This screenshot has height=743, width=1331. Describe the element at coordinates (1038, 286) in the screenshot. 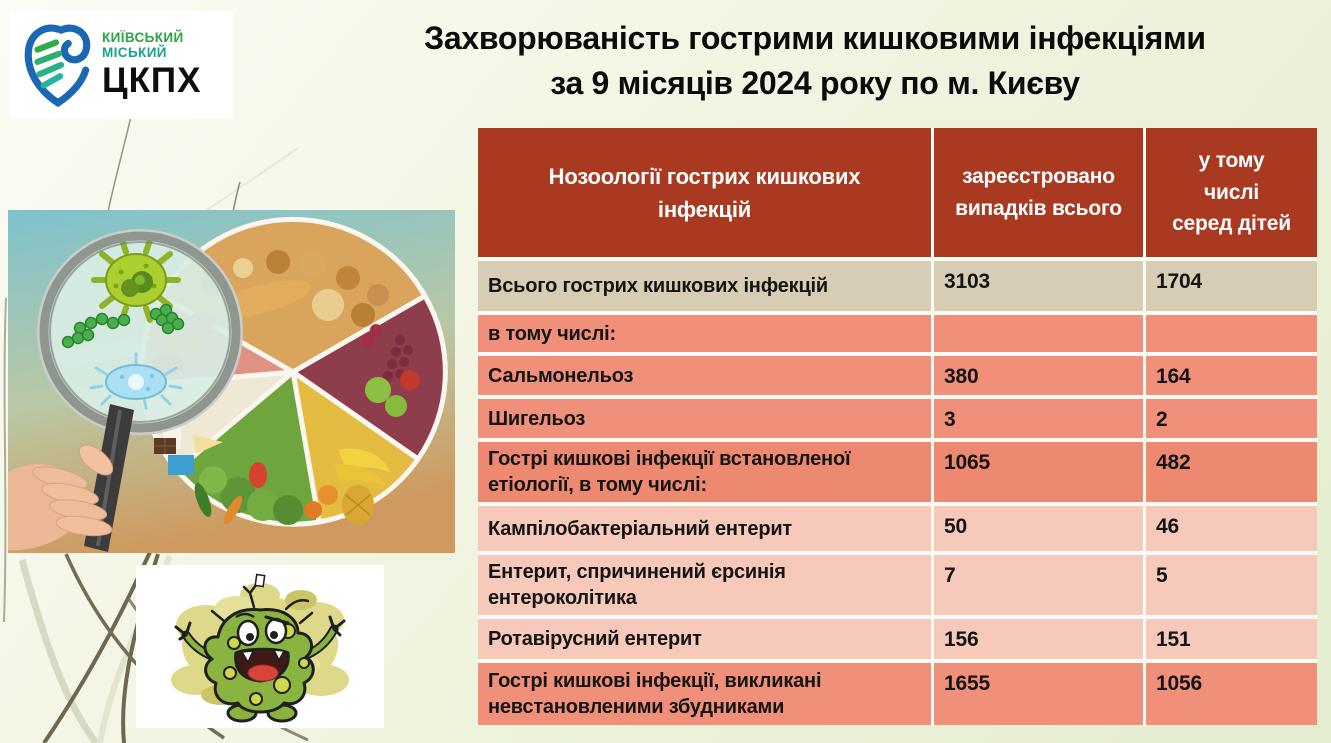

I see `table-row-total: 3103` at that location.